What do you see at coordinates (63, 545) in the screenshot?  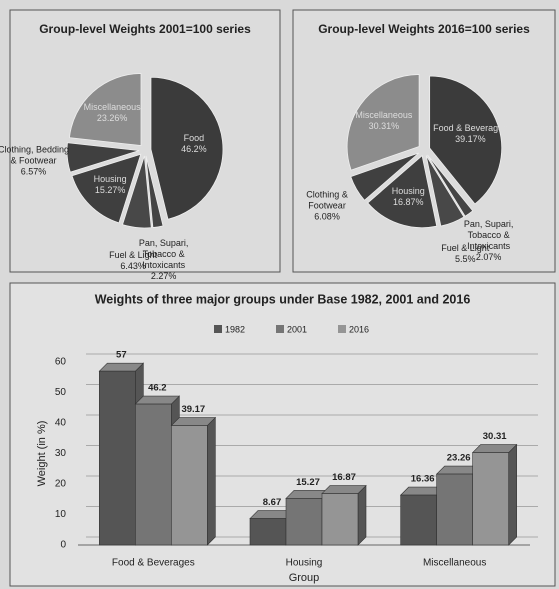 I see `y-tick-label: 0` at bounding box center [63, 545].